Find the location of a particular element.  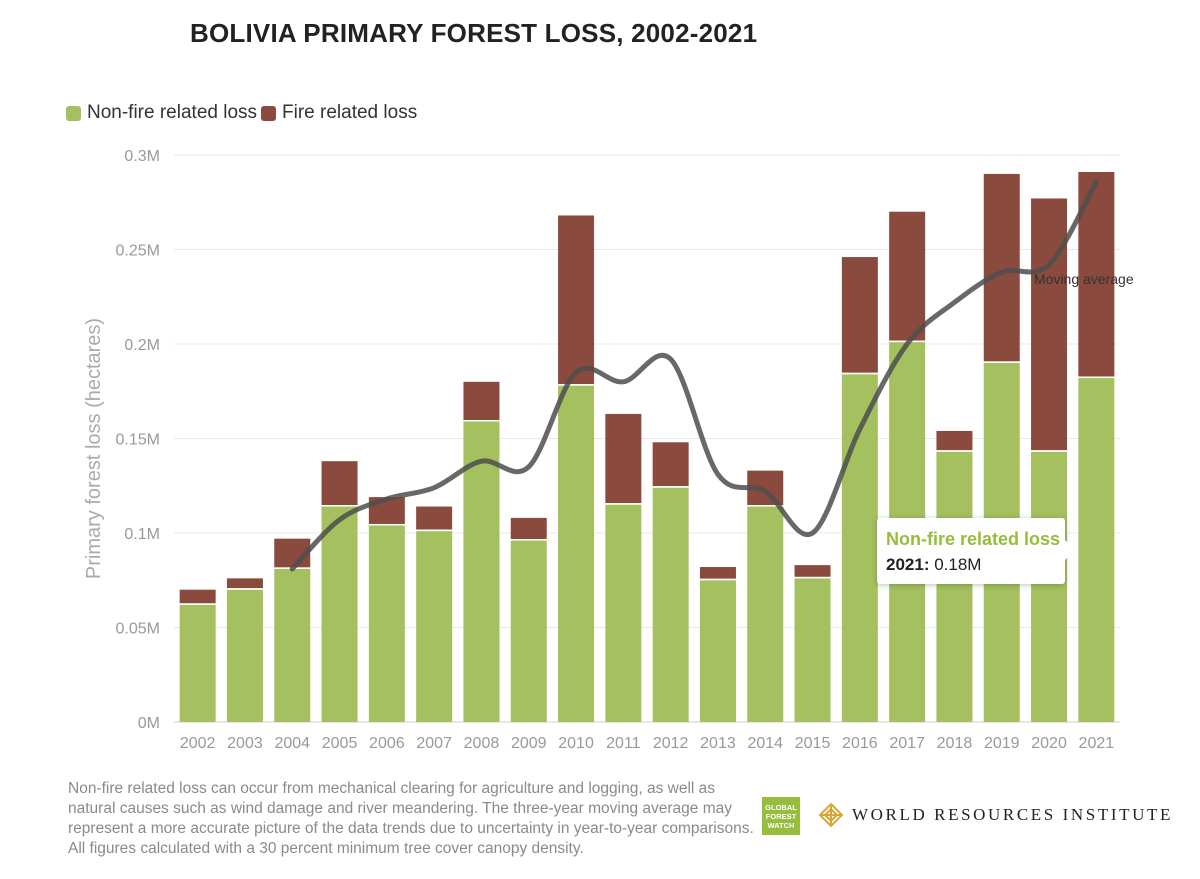

x-tick-label: 2017 is located at coordinates (907, 743).